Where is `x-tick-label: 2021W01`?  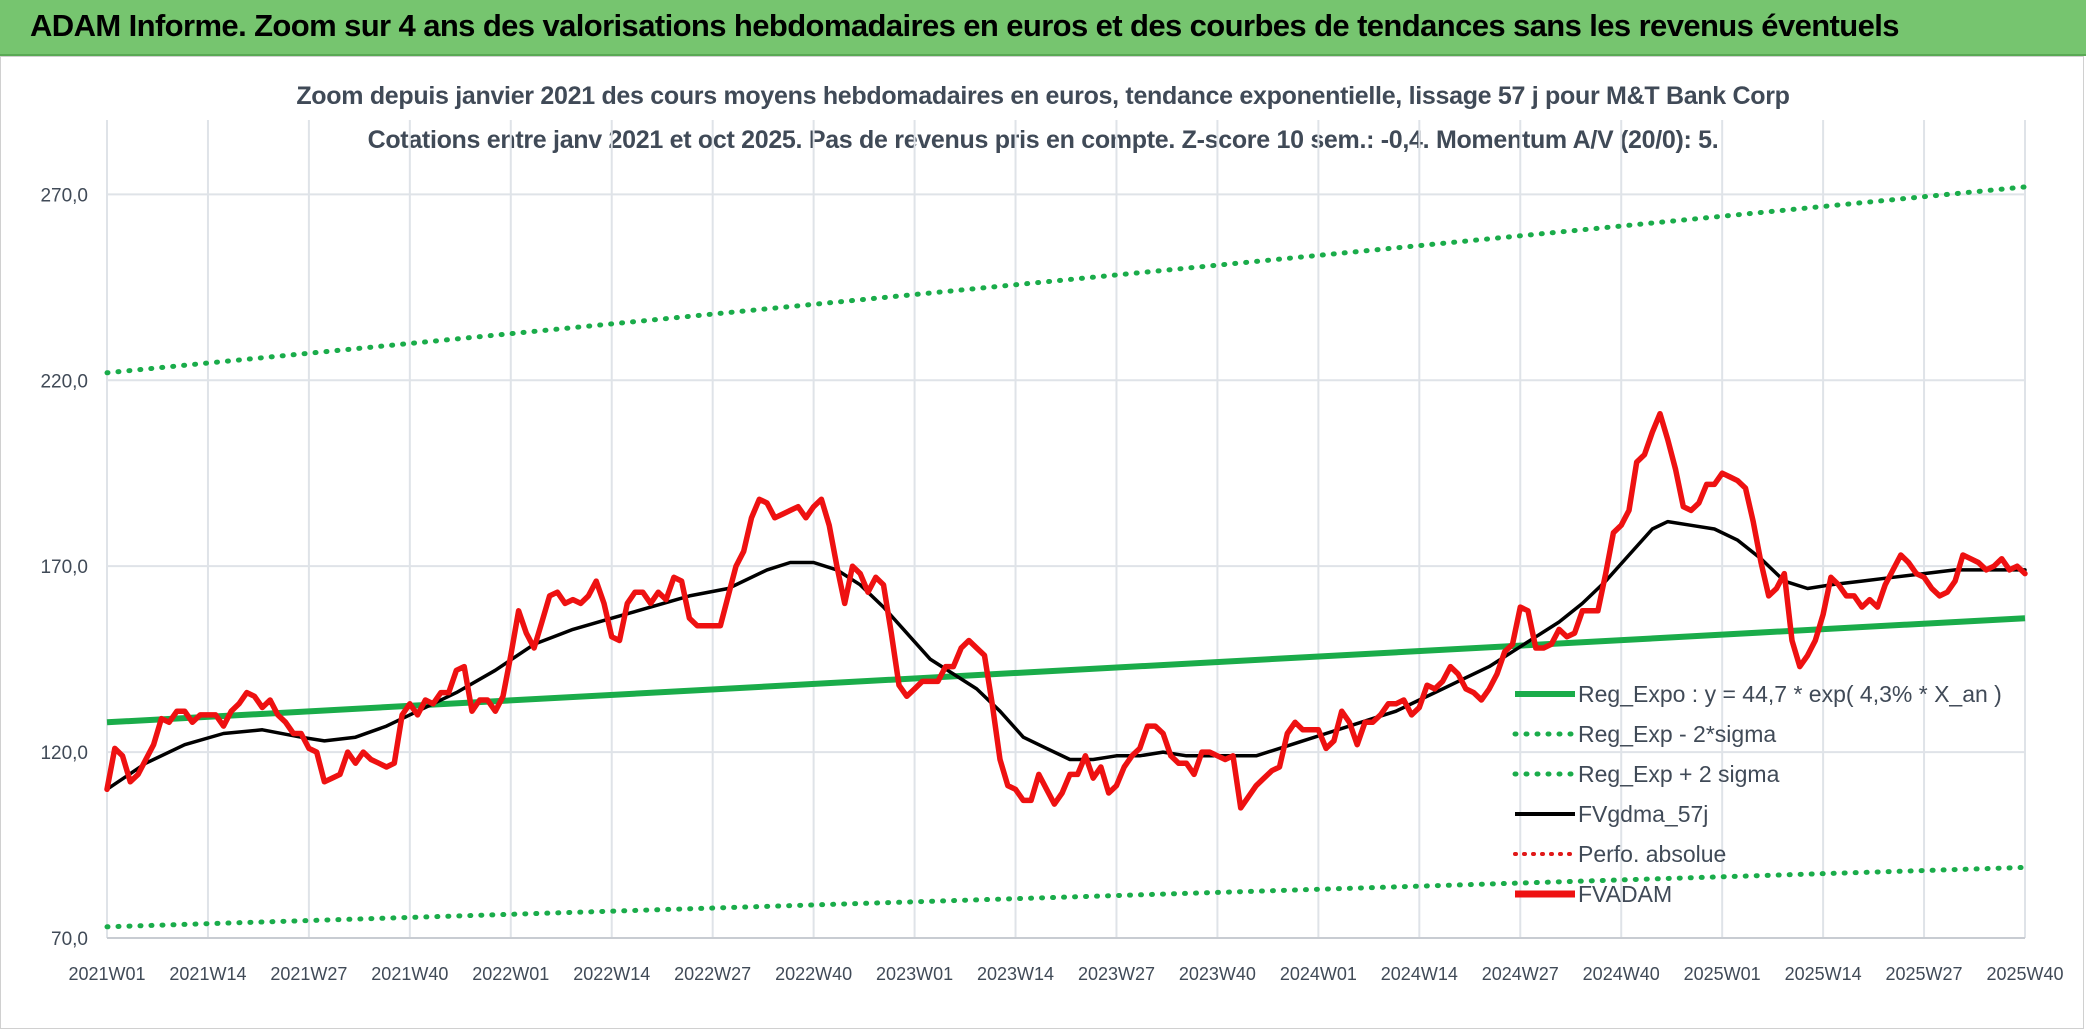 x-tick-label: 2021W01 is located at coordinates (106, 974).